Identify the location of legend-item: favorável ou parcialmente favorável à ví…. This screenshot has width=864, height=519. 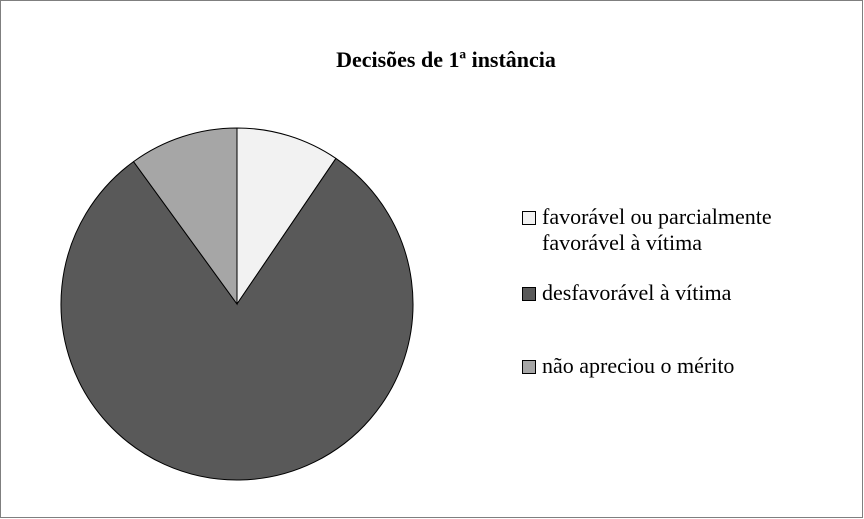
(672, 230).